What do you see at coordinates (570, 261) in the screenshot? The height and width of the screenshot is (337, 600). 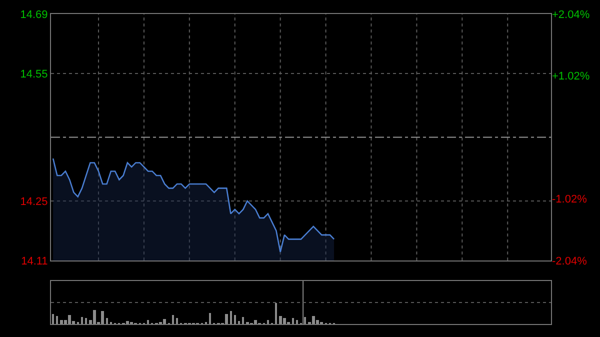 I see `y2-tick-label: -2.04%` at bounding box center [570, 261].